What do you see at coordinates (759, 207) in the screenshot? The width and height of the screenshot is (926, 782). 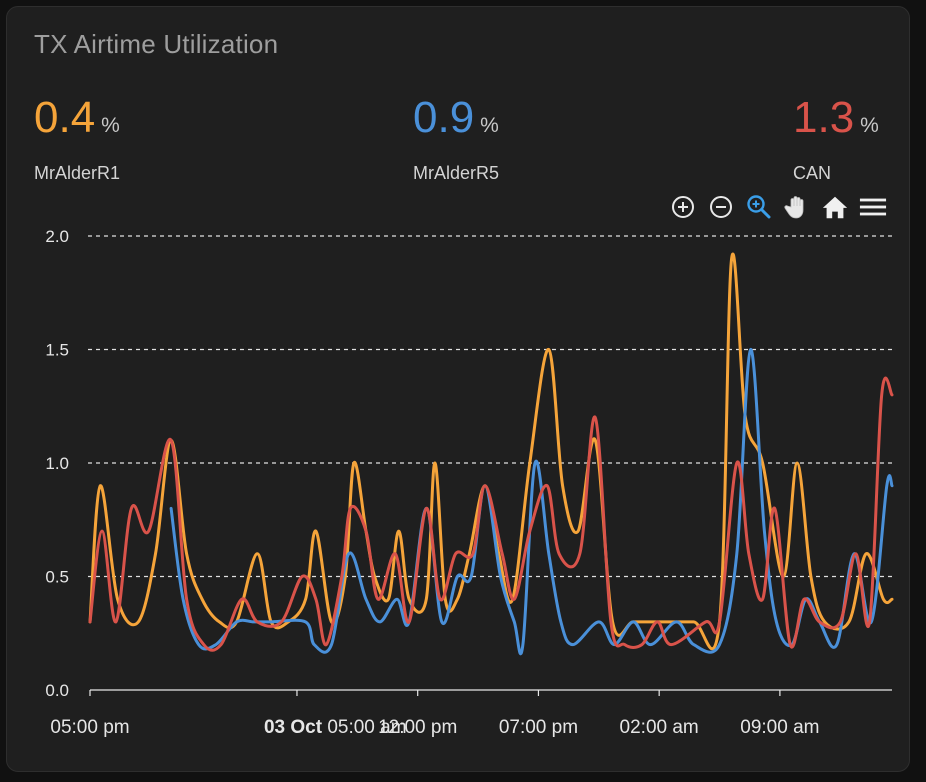 I see `selection-zoom-icon` at bounding box center [759, 207].